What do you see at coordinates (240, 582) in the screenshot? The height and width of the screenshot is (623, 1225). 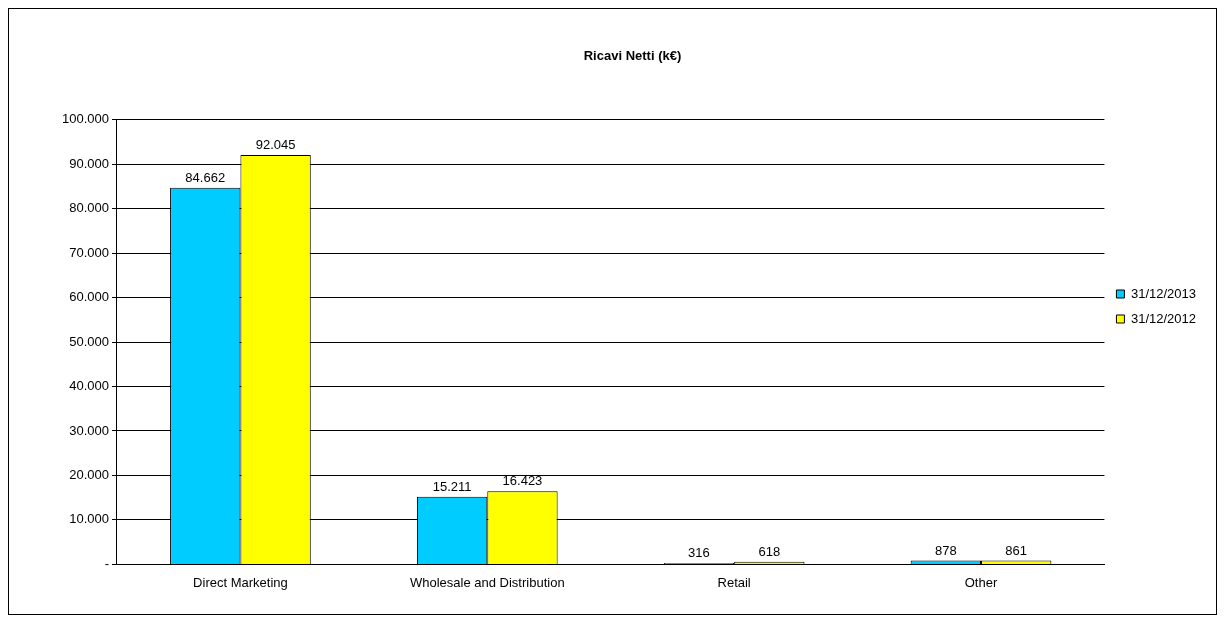 I see `x-tick-label: Direct Marketing` at bounding box center [240, 582].